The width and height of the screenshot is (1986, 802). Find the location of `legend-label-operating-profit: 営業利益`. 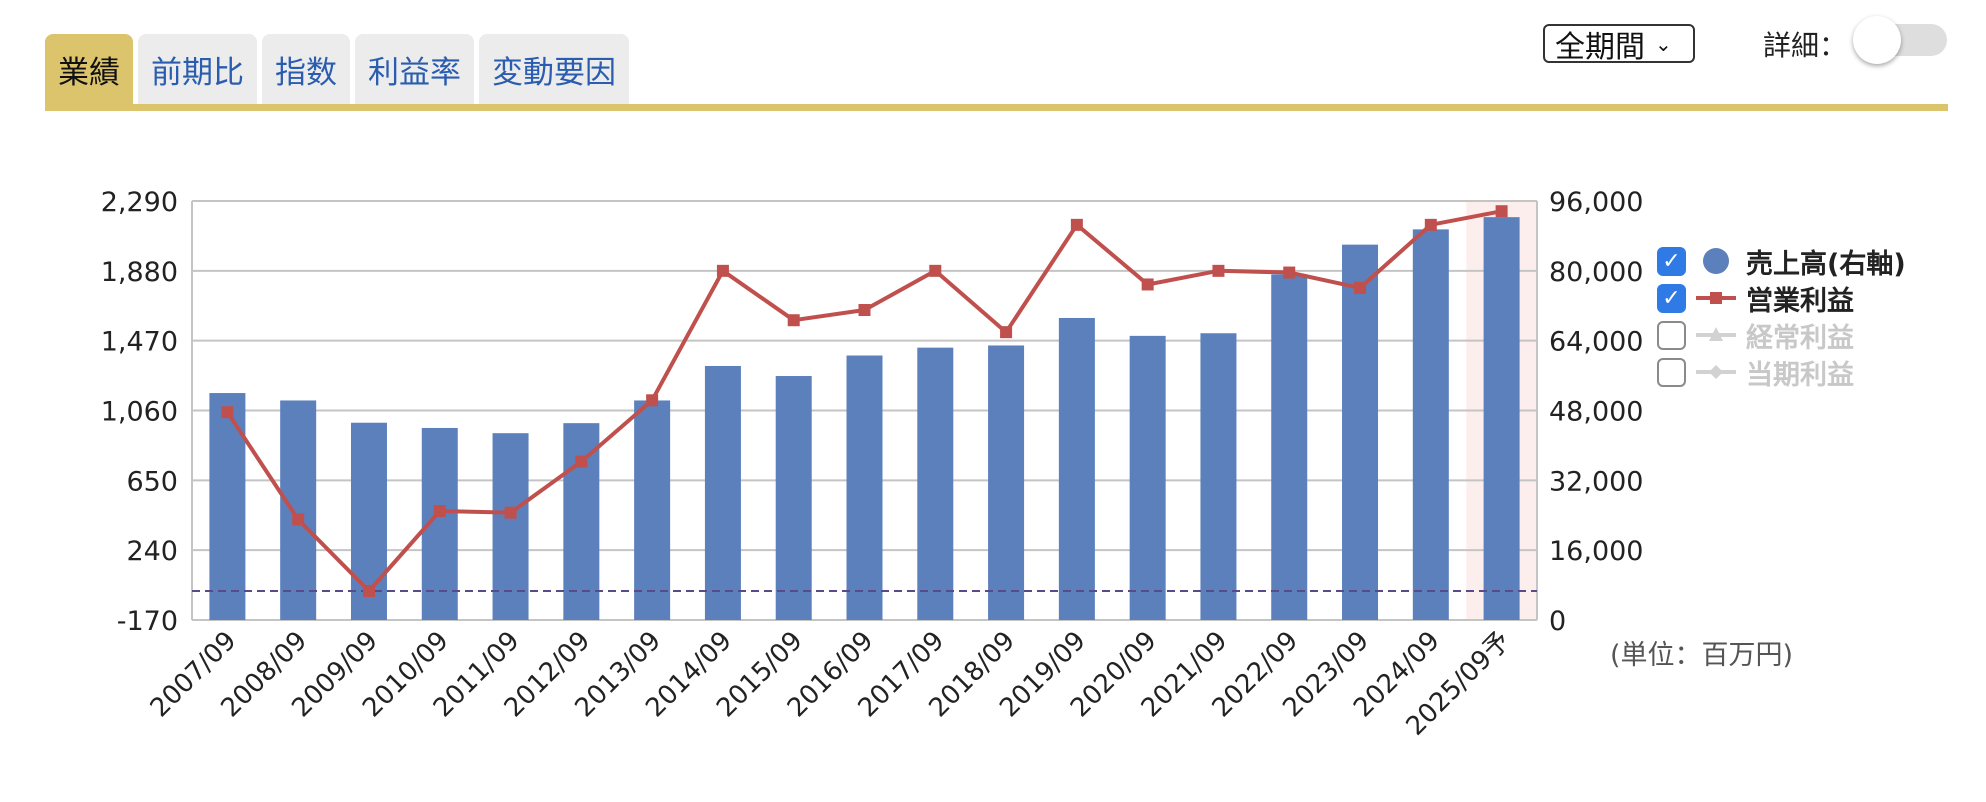

legend-label-operating-profit: 営業利益 is located at coordinates (1800, 301).